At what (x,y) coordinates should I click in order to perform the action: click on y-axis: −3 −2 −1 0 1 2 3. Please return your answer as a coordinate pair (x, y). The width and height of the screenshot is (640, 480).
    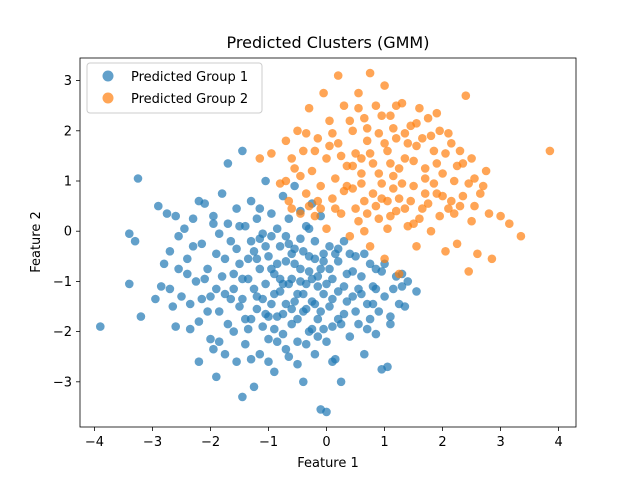
    Looking at the image, I should click on (66, 232).